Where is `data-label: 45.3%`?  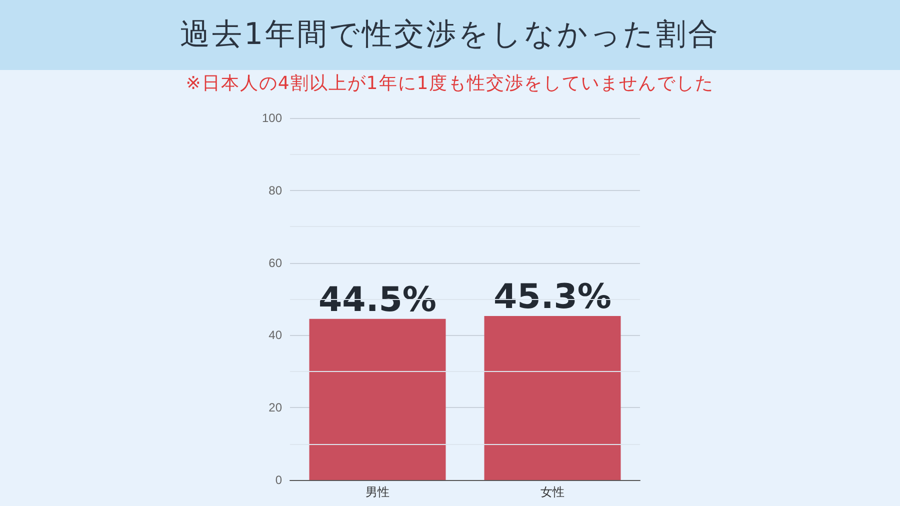
data-label: 45.3% is located at coordinates (553, 297).